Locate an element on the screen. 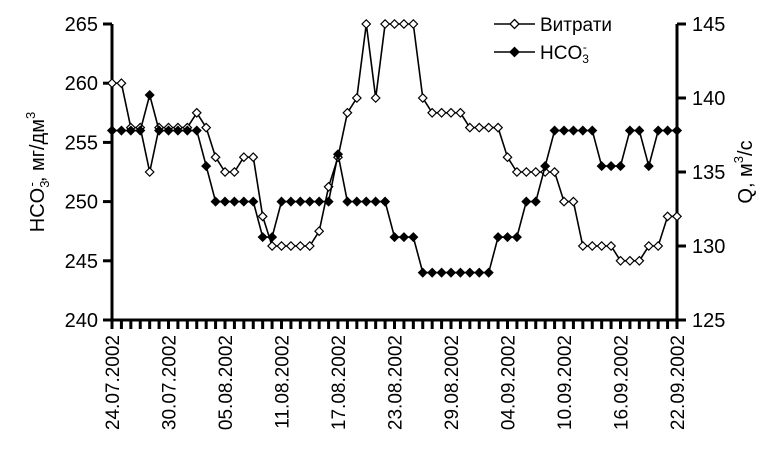 The image size is (766, 462). left-y-tick-label: 260 is located at coordinates (81, 84).